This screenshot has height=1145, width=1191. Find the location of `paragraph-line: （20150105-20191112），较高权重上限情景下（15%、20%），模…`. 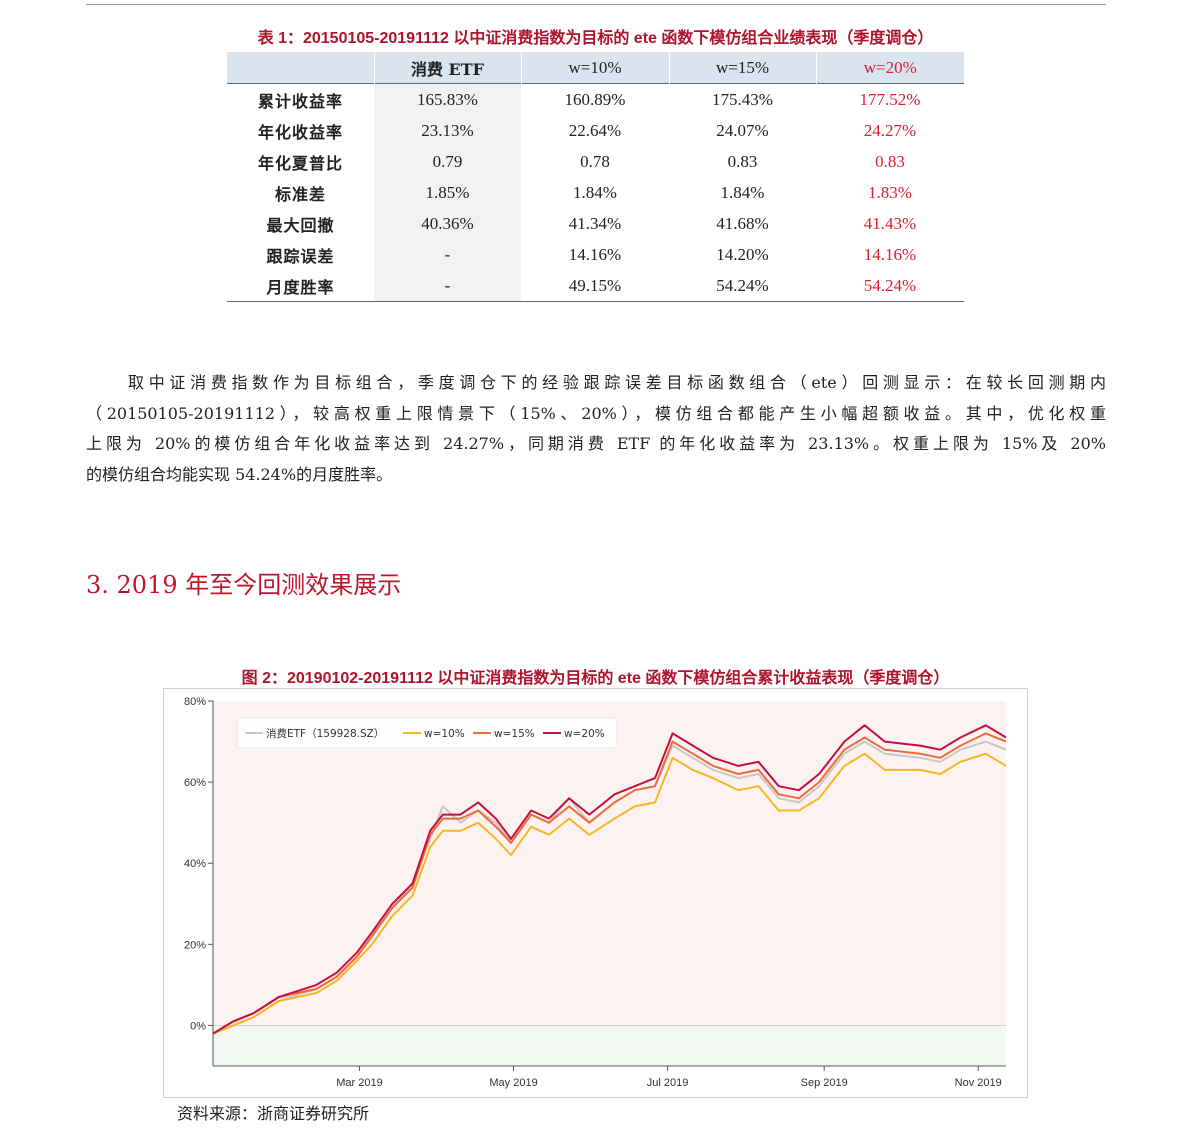

paragraph-line: （20150105-20191112），较高权重上限情景下（15%、20%），模… is located at coordinates (596, 413).